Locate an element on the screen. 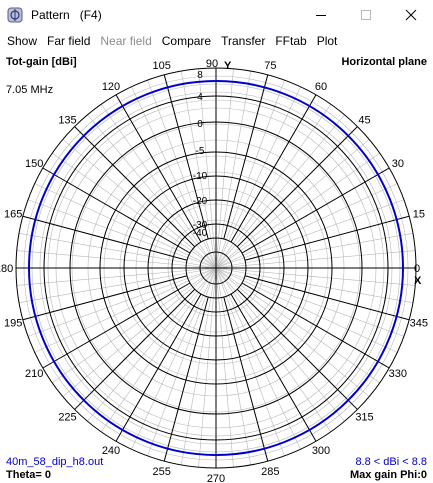 The height and width of the screenshot is (483, 433). angle-tick-label: 75 is located at coordinates (270, 66).